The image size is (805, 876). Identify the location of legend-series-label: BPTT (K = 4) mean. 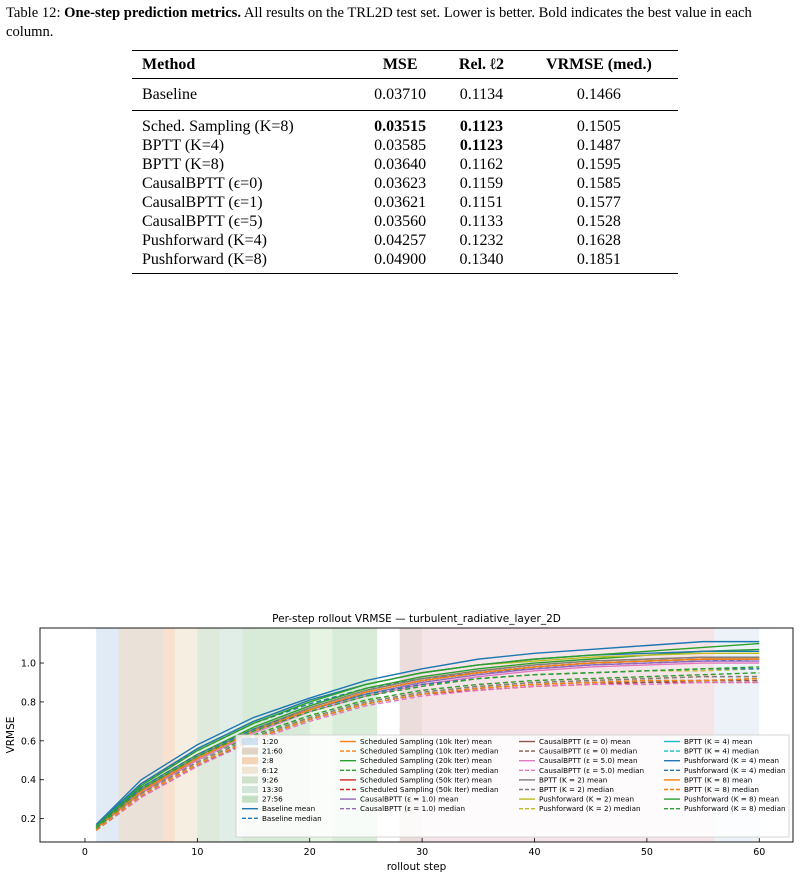
(718, 741).